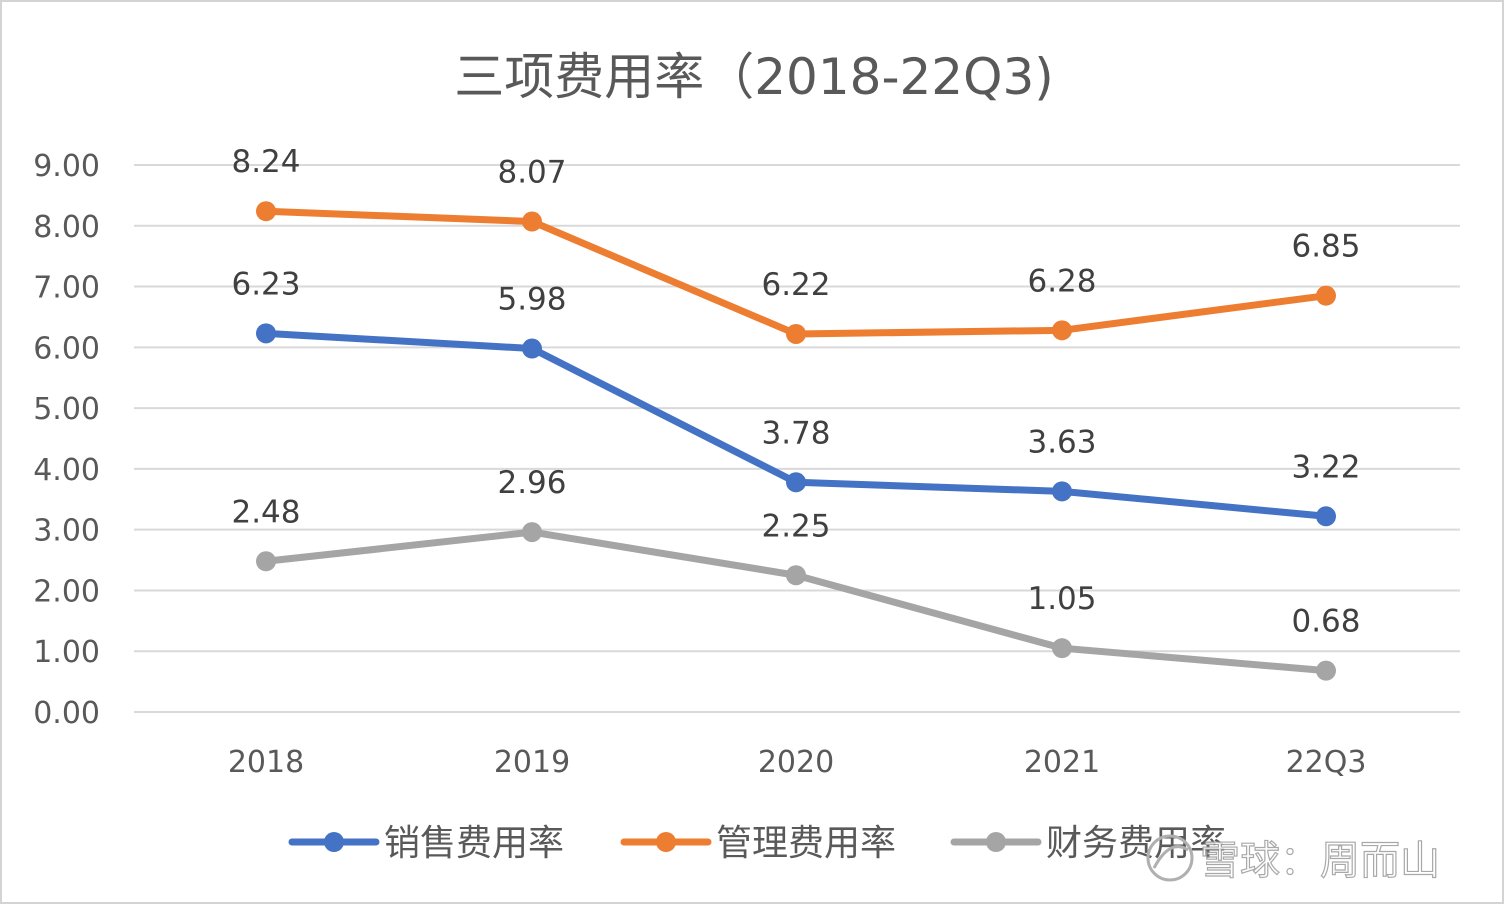  Describe the element at coordinates (66, 652) in the screenshot. I see `y-tick-label: 1.00` at that location.